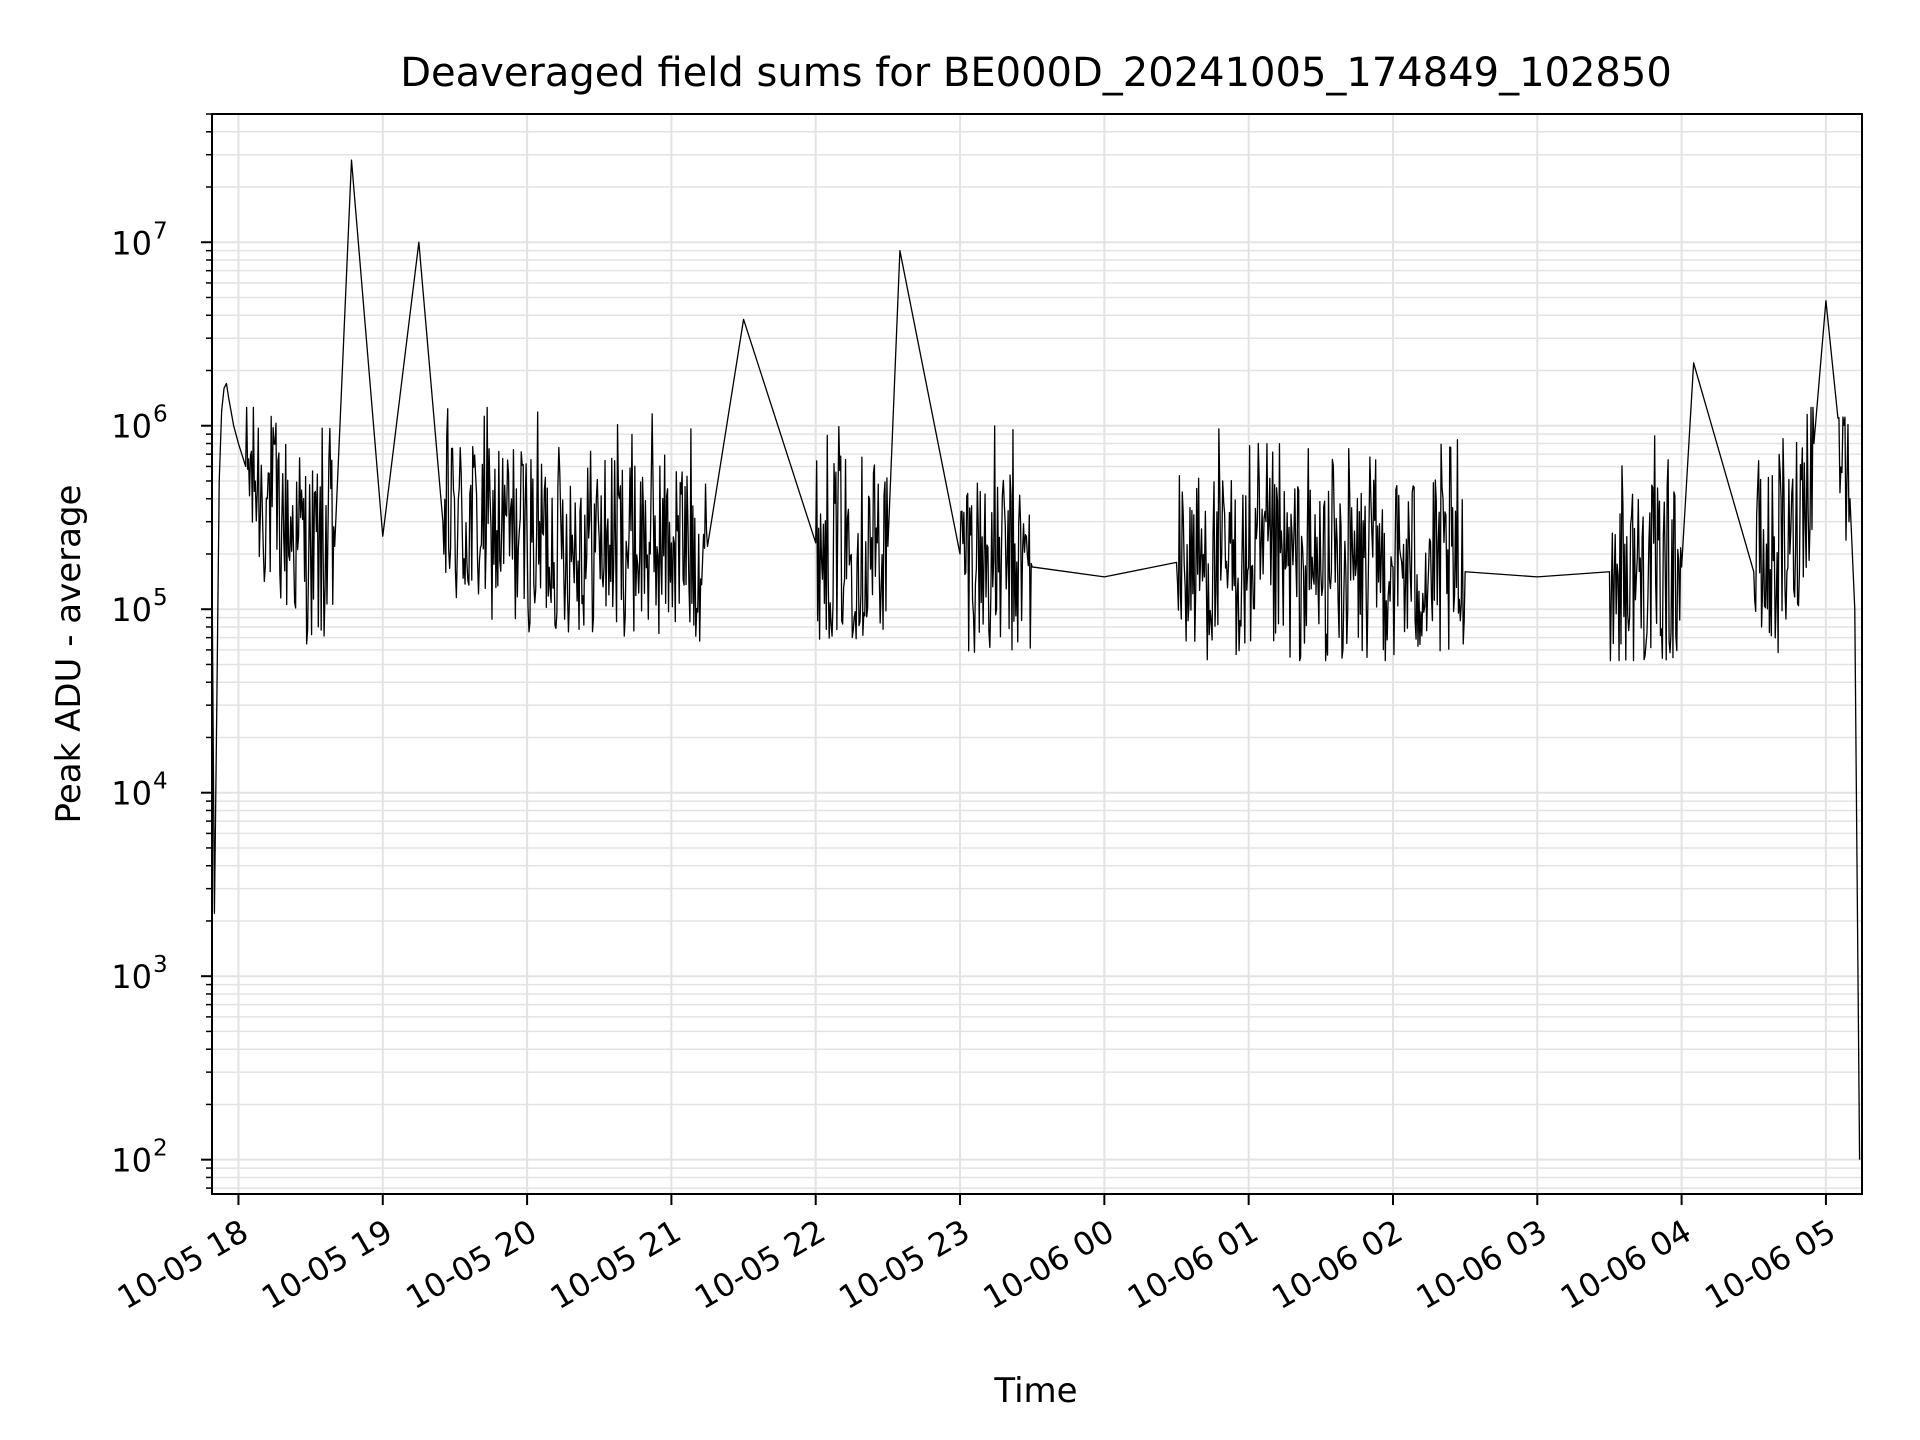 This screenshot has height=1440, width=1920. I want to click on x-axis-label: Time, so click(1035, 1391).